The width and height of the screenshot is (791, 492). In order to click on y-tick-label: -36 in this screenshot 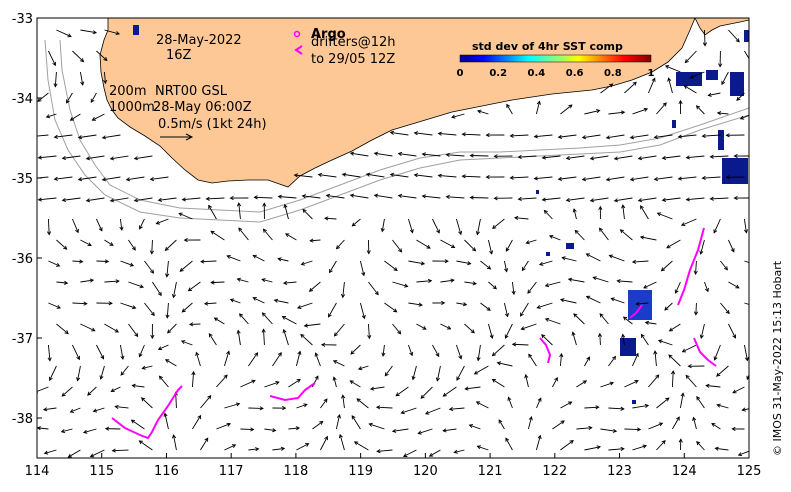, I will do `click(22, 259)`.